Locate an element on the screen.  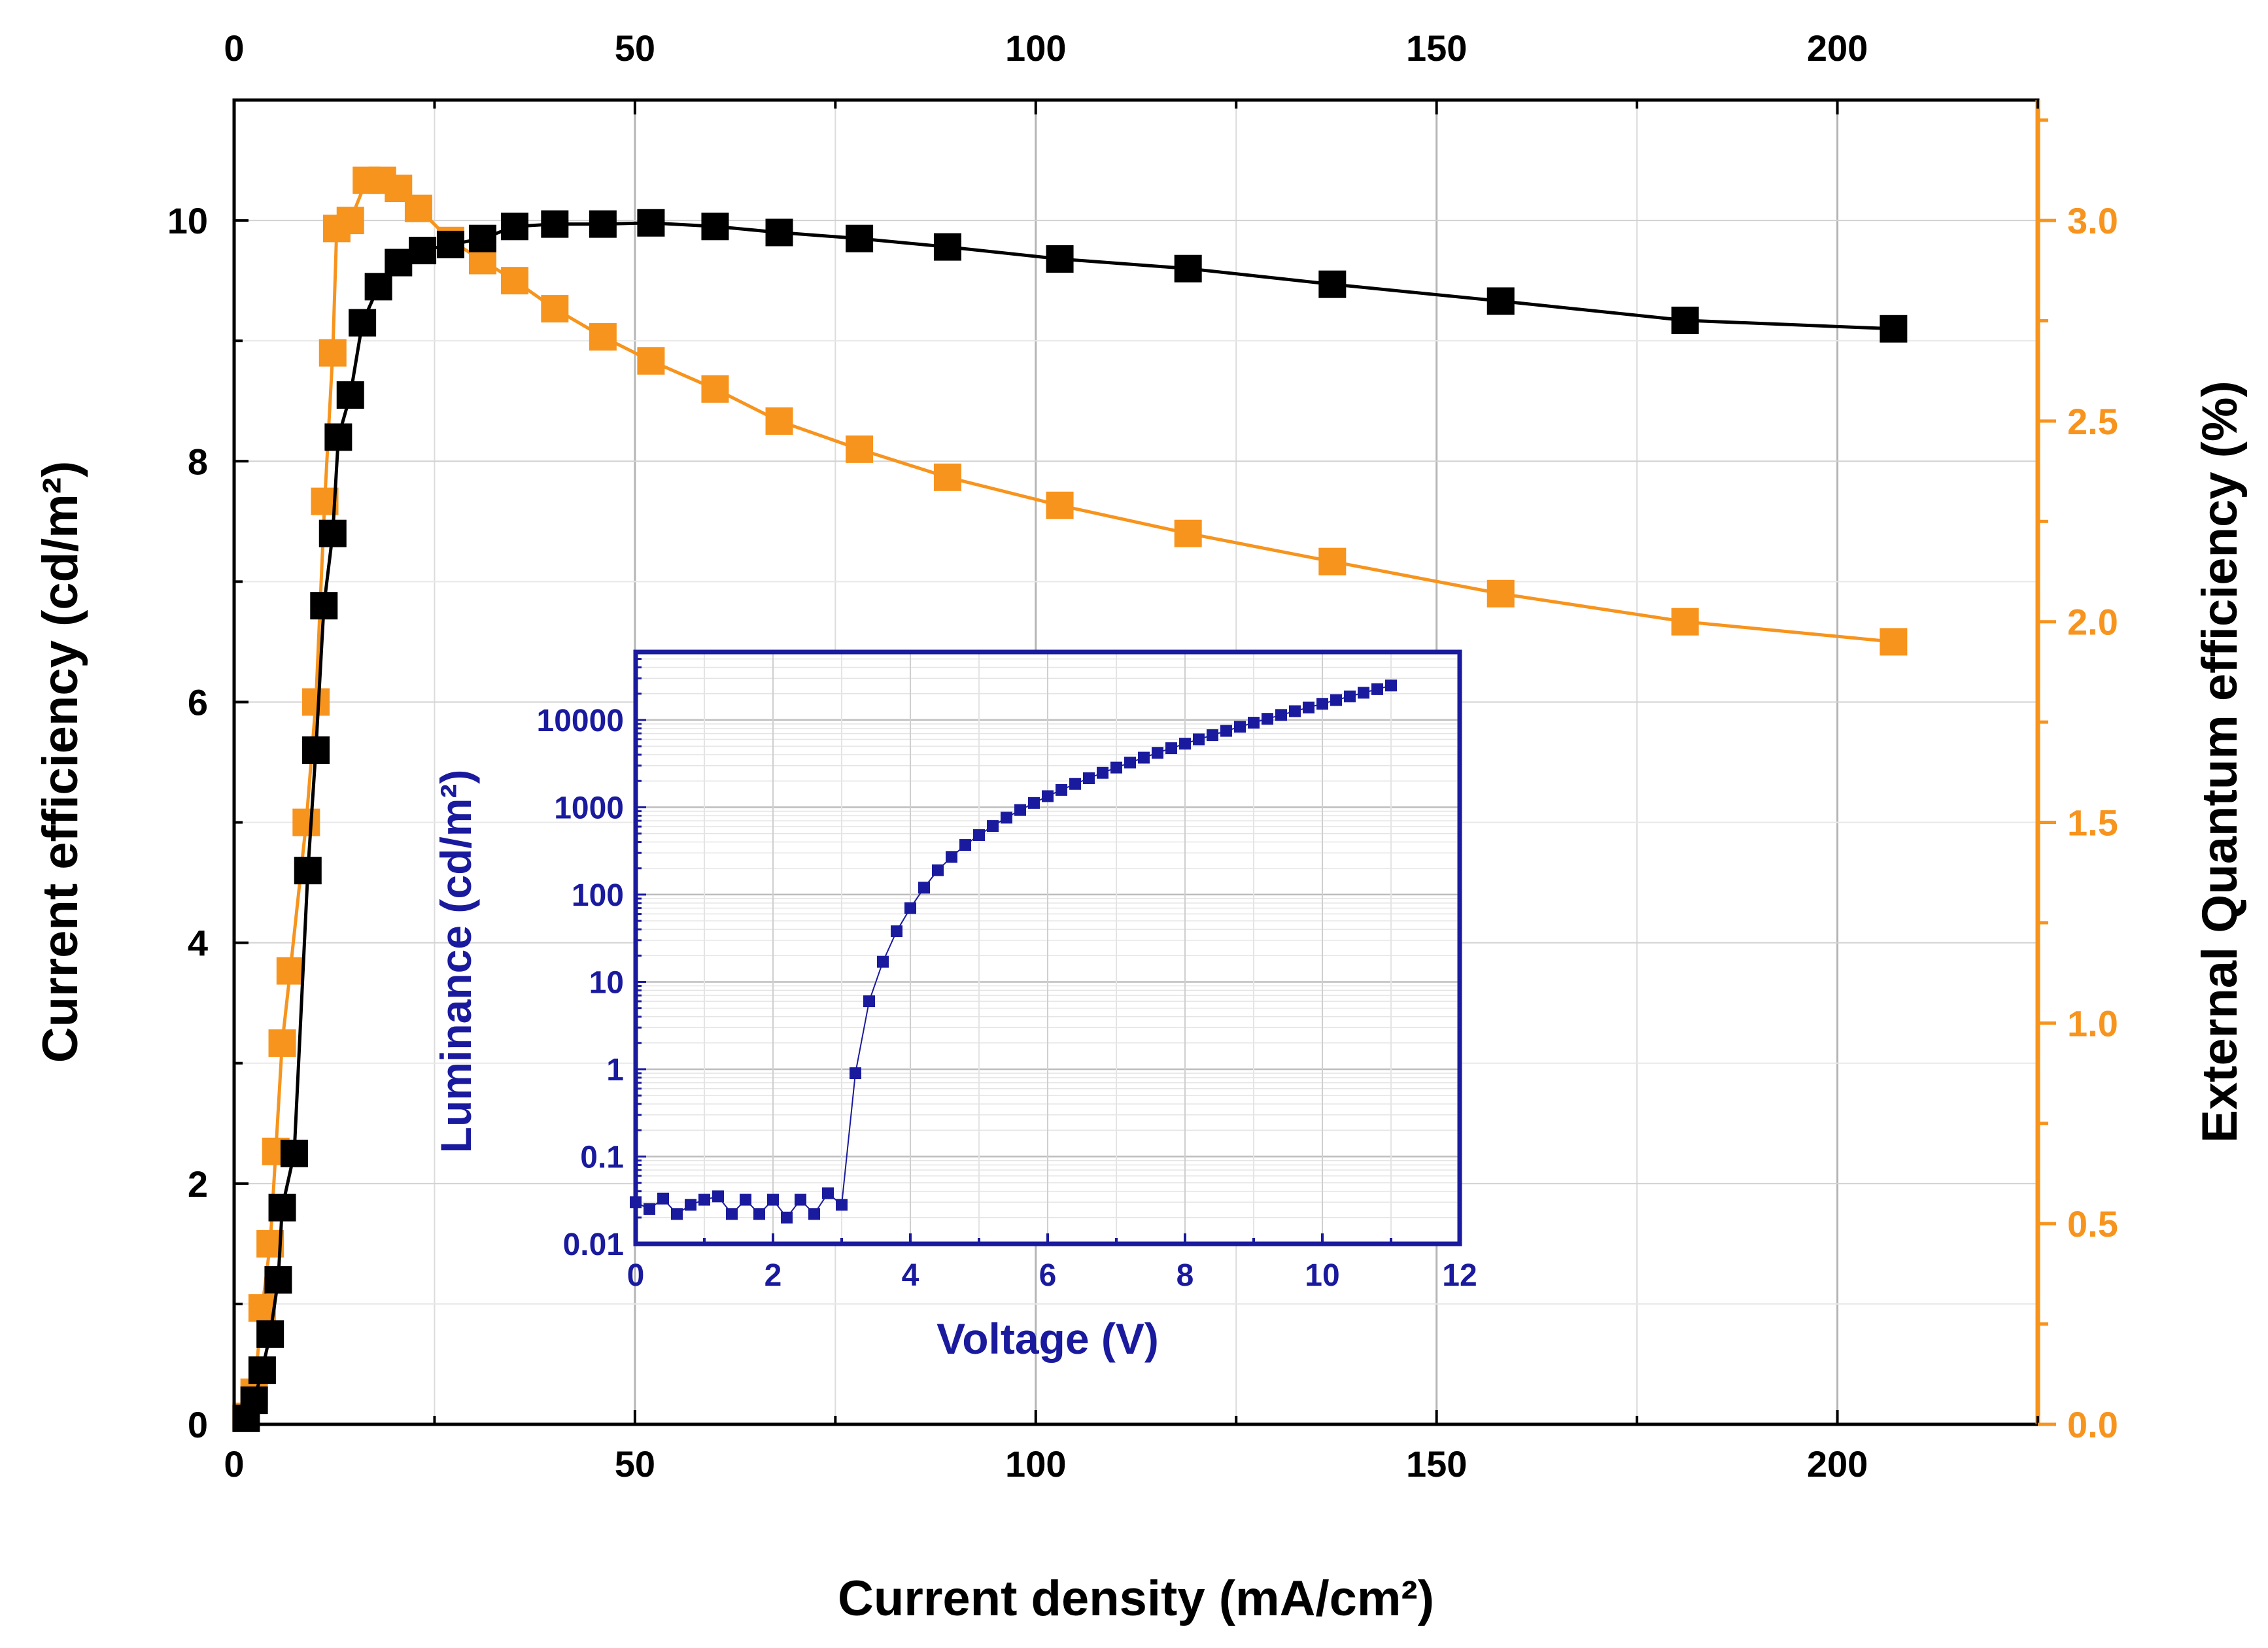
y-tick-label: 6 is located at coordinates (198, 702).